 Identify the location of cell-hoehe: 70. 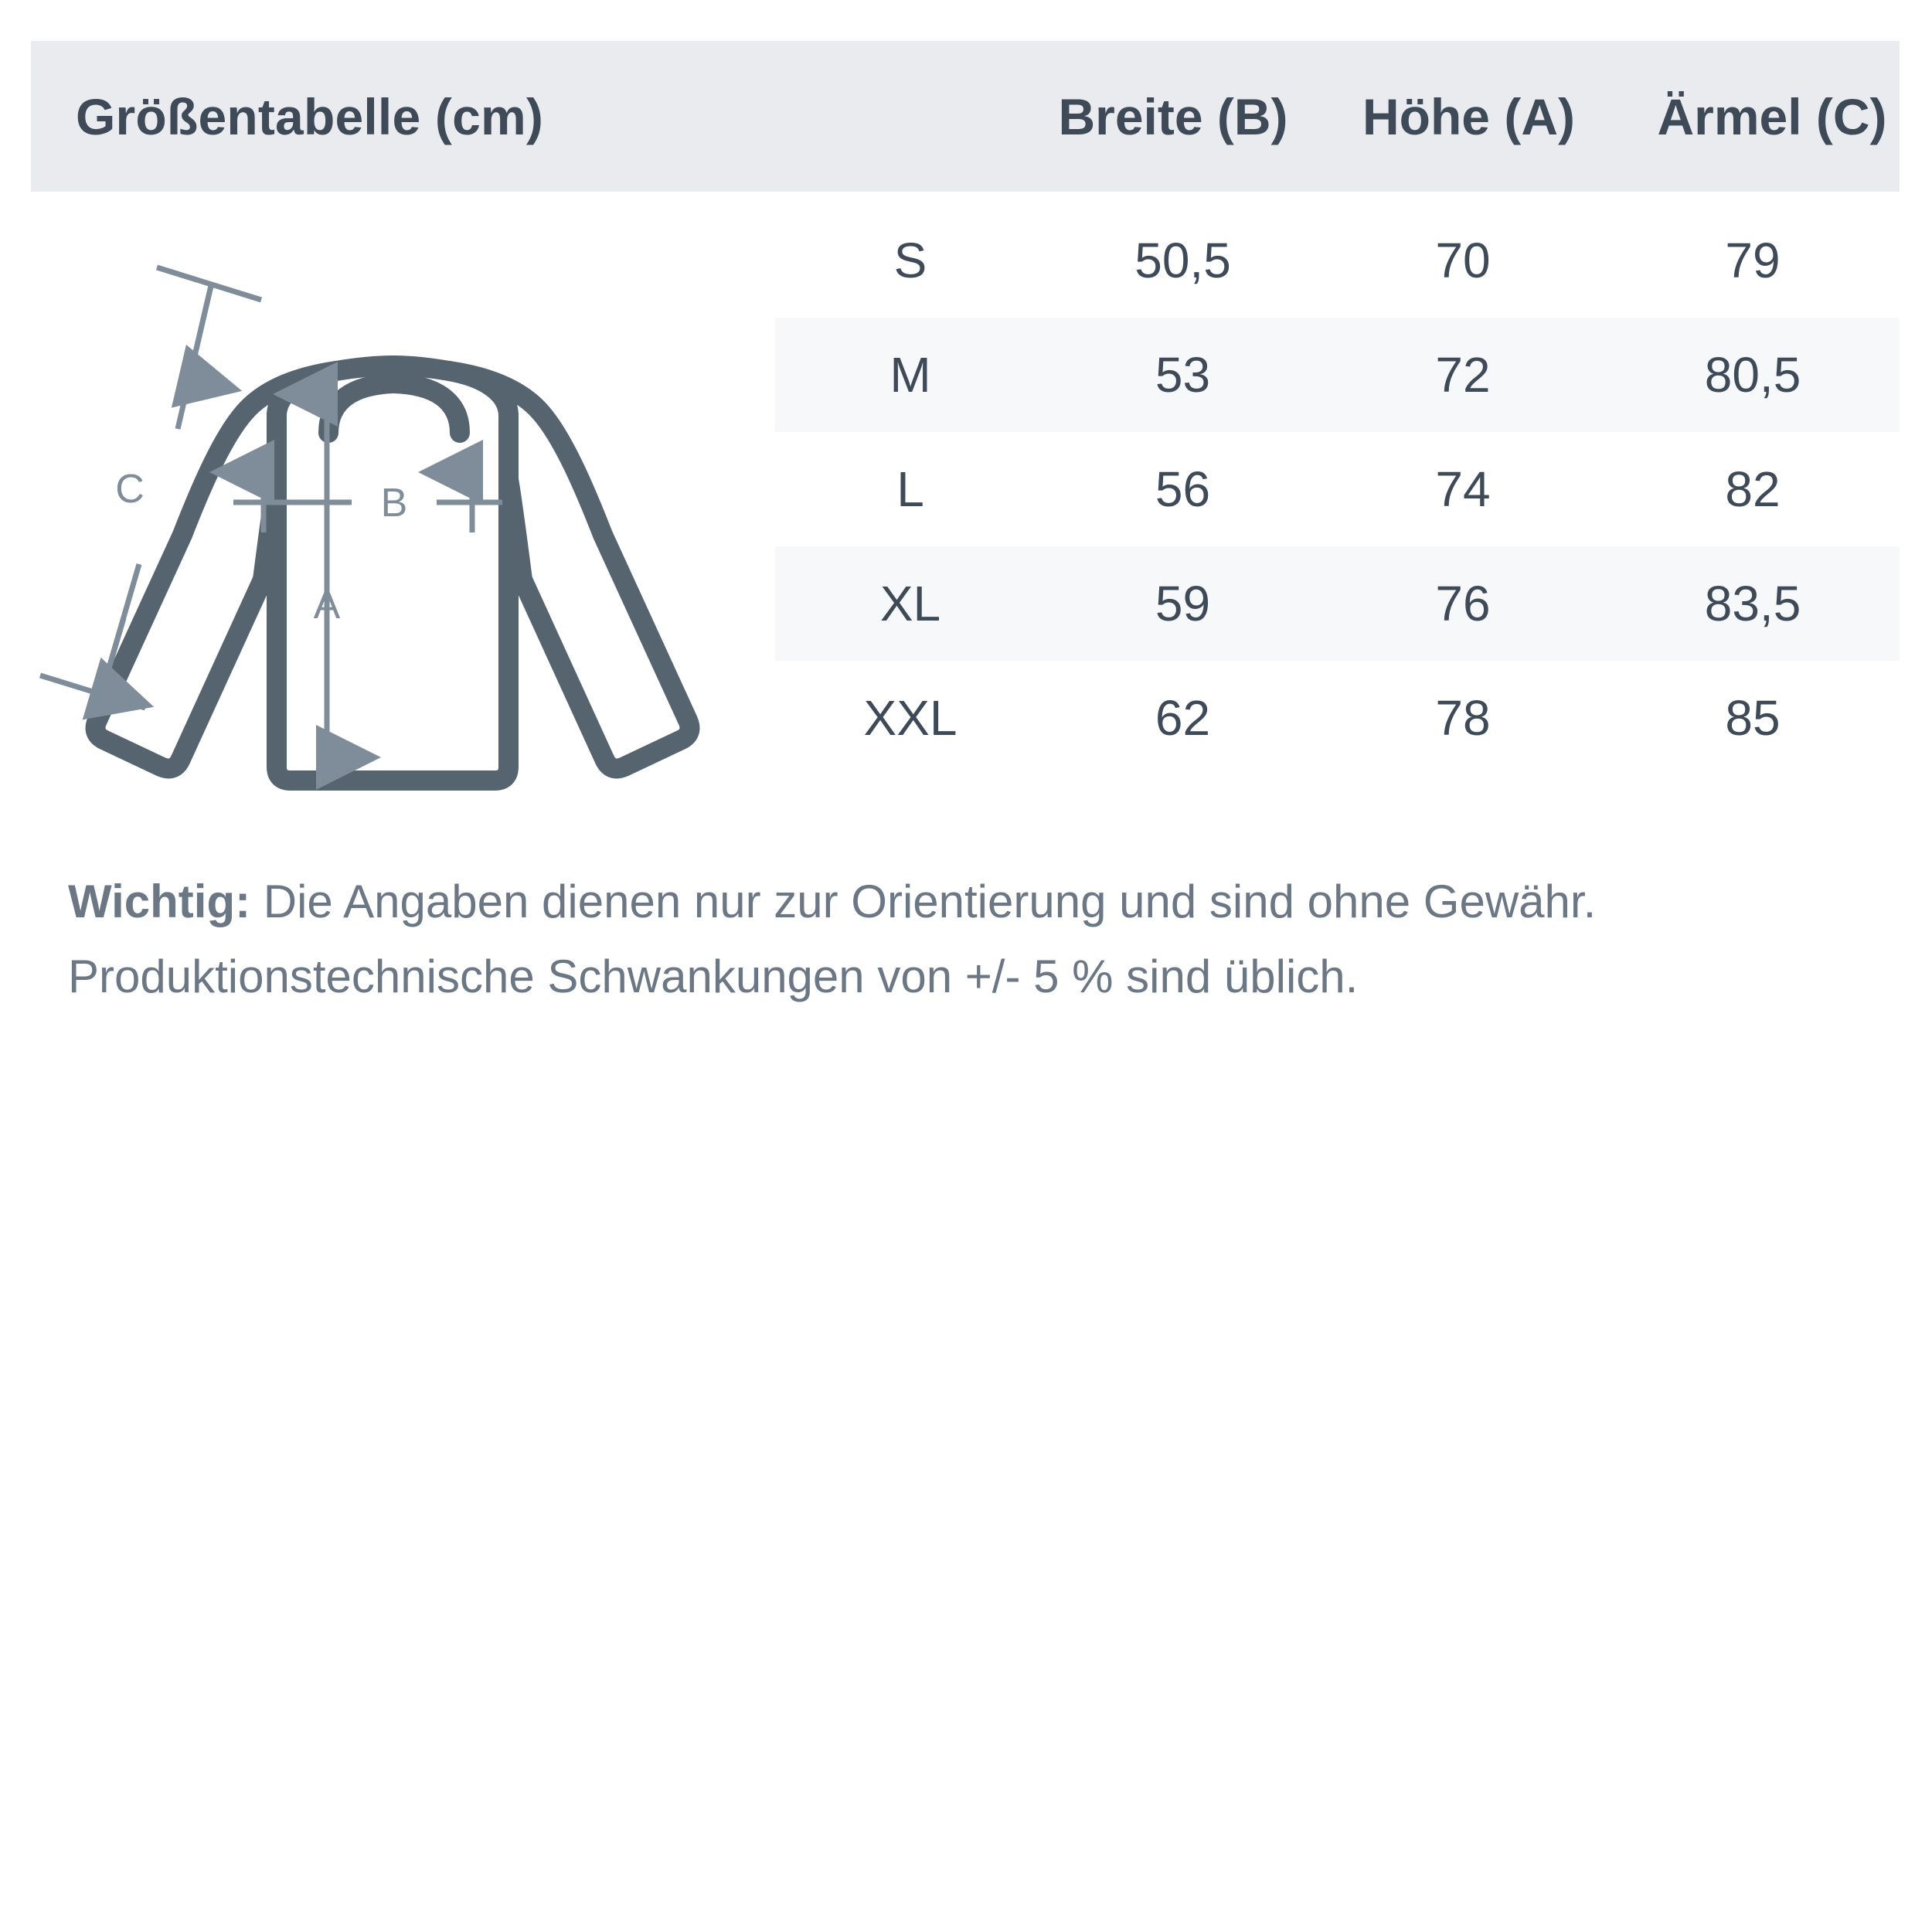
(1463, 260).